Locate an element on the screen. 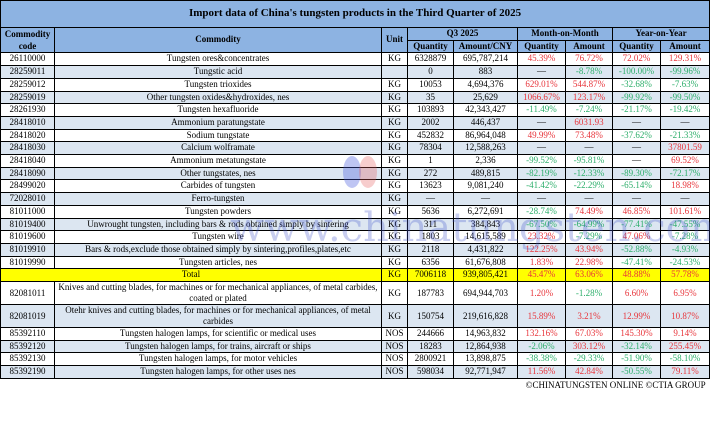 The height and width of the screenshot is (426, 710). cell-mom-amount: 6031.93 is located at coordinates (589, 122).